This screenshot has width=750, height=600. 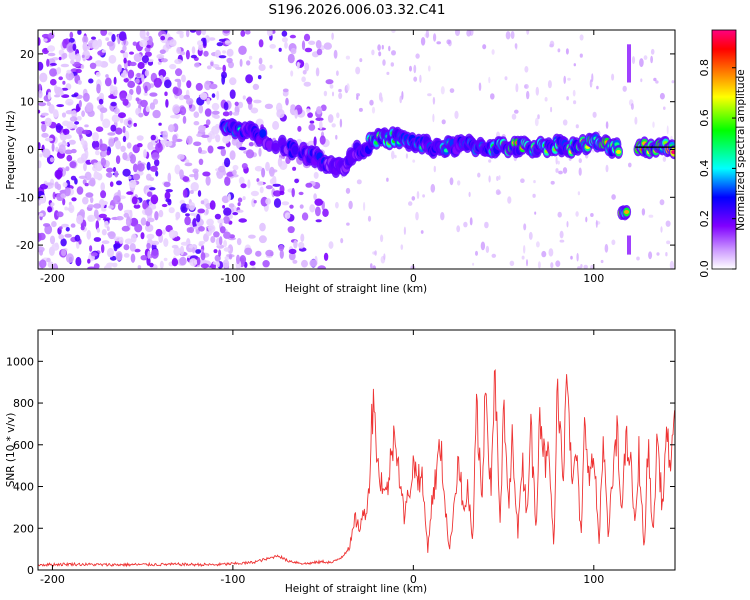 I want to click on y-tick-label: 10, so click(x=27, y=102).